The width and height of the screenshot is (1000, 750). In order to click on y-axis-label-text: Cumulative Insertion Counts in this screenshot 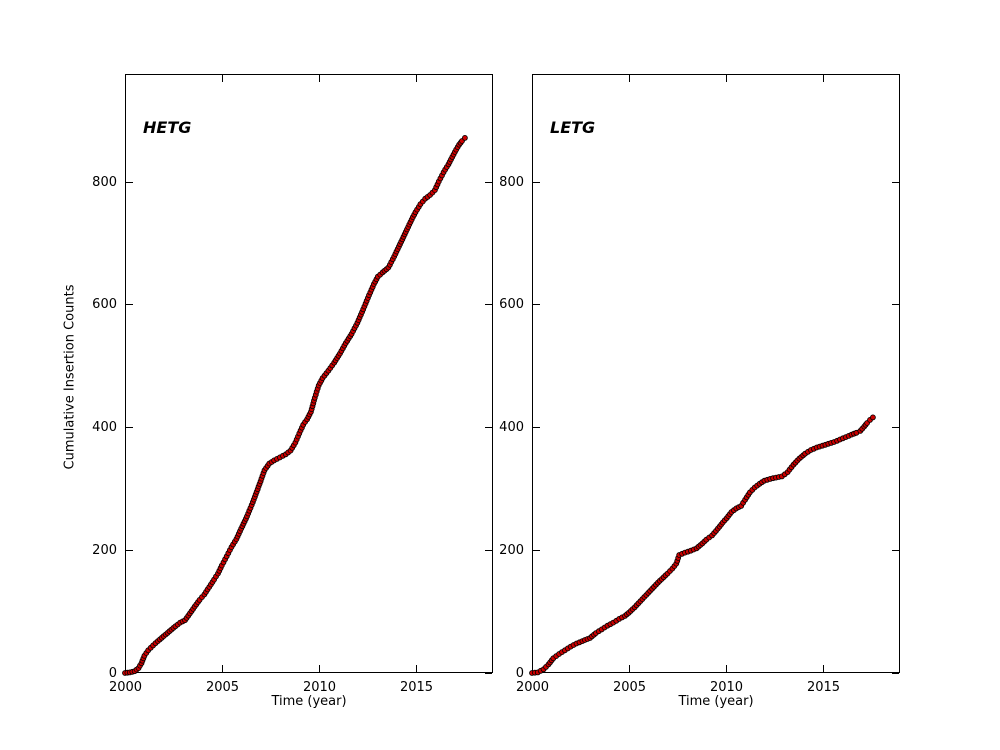, I will do `click(70, 377)`.